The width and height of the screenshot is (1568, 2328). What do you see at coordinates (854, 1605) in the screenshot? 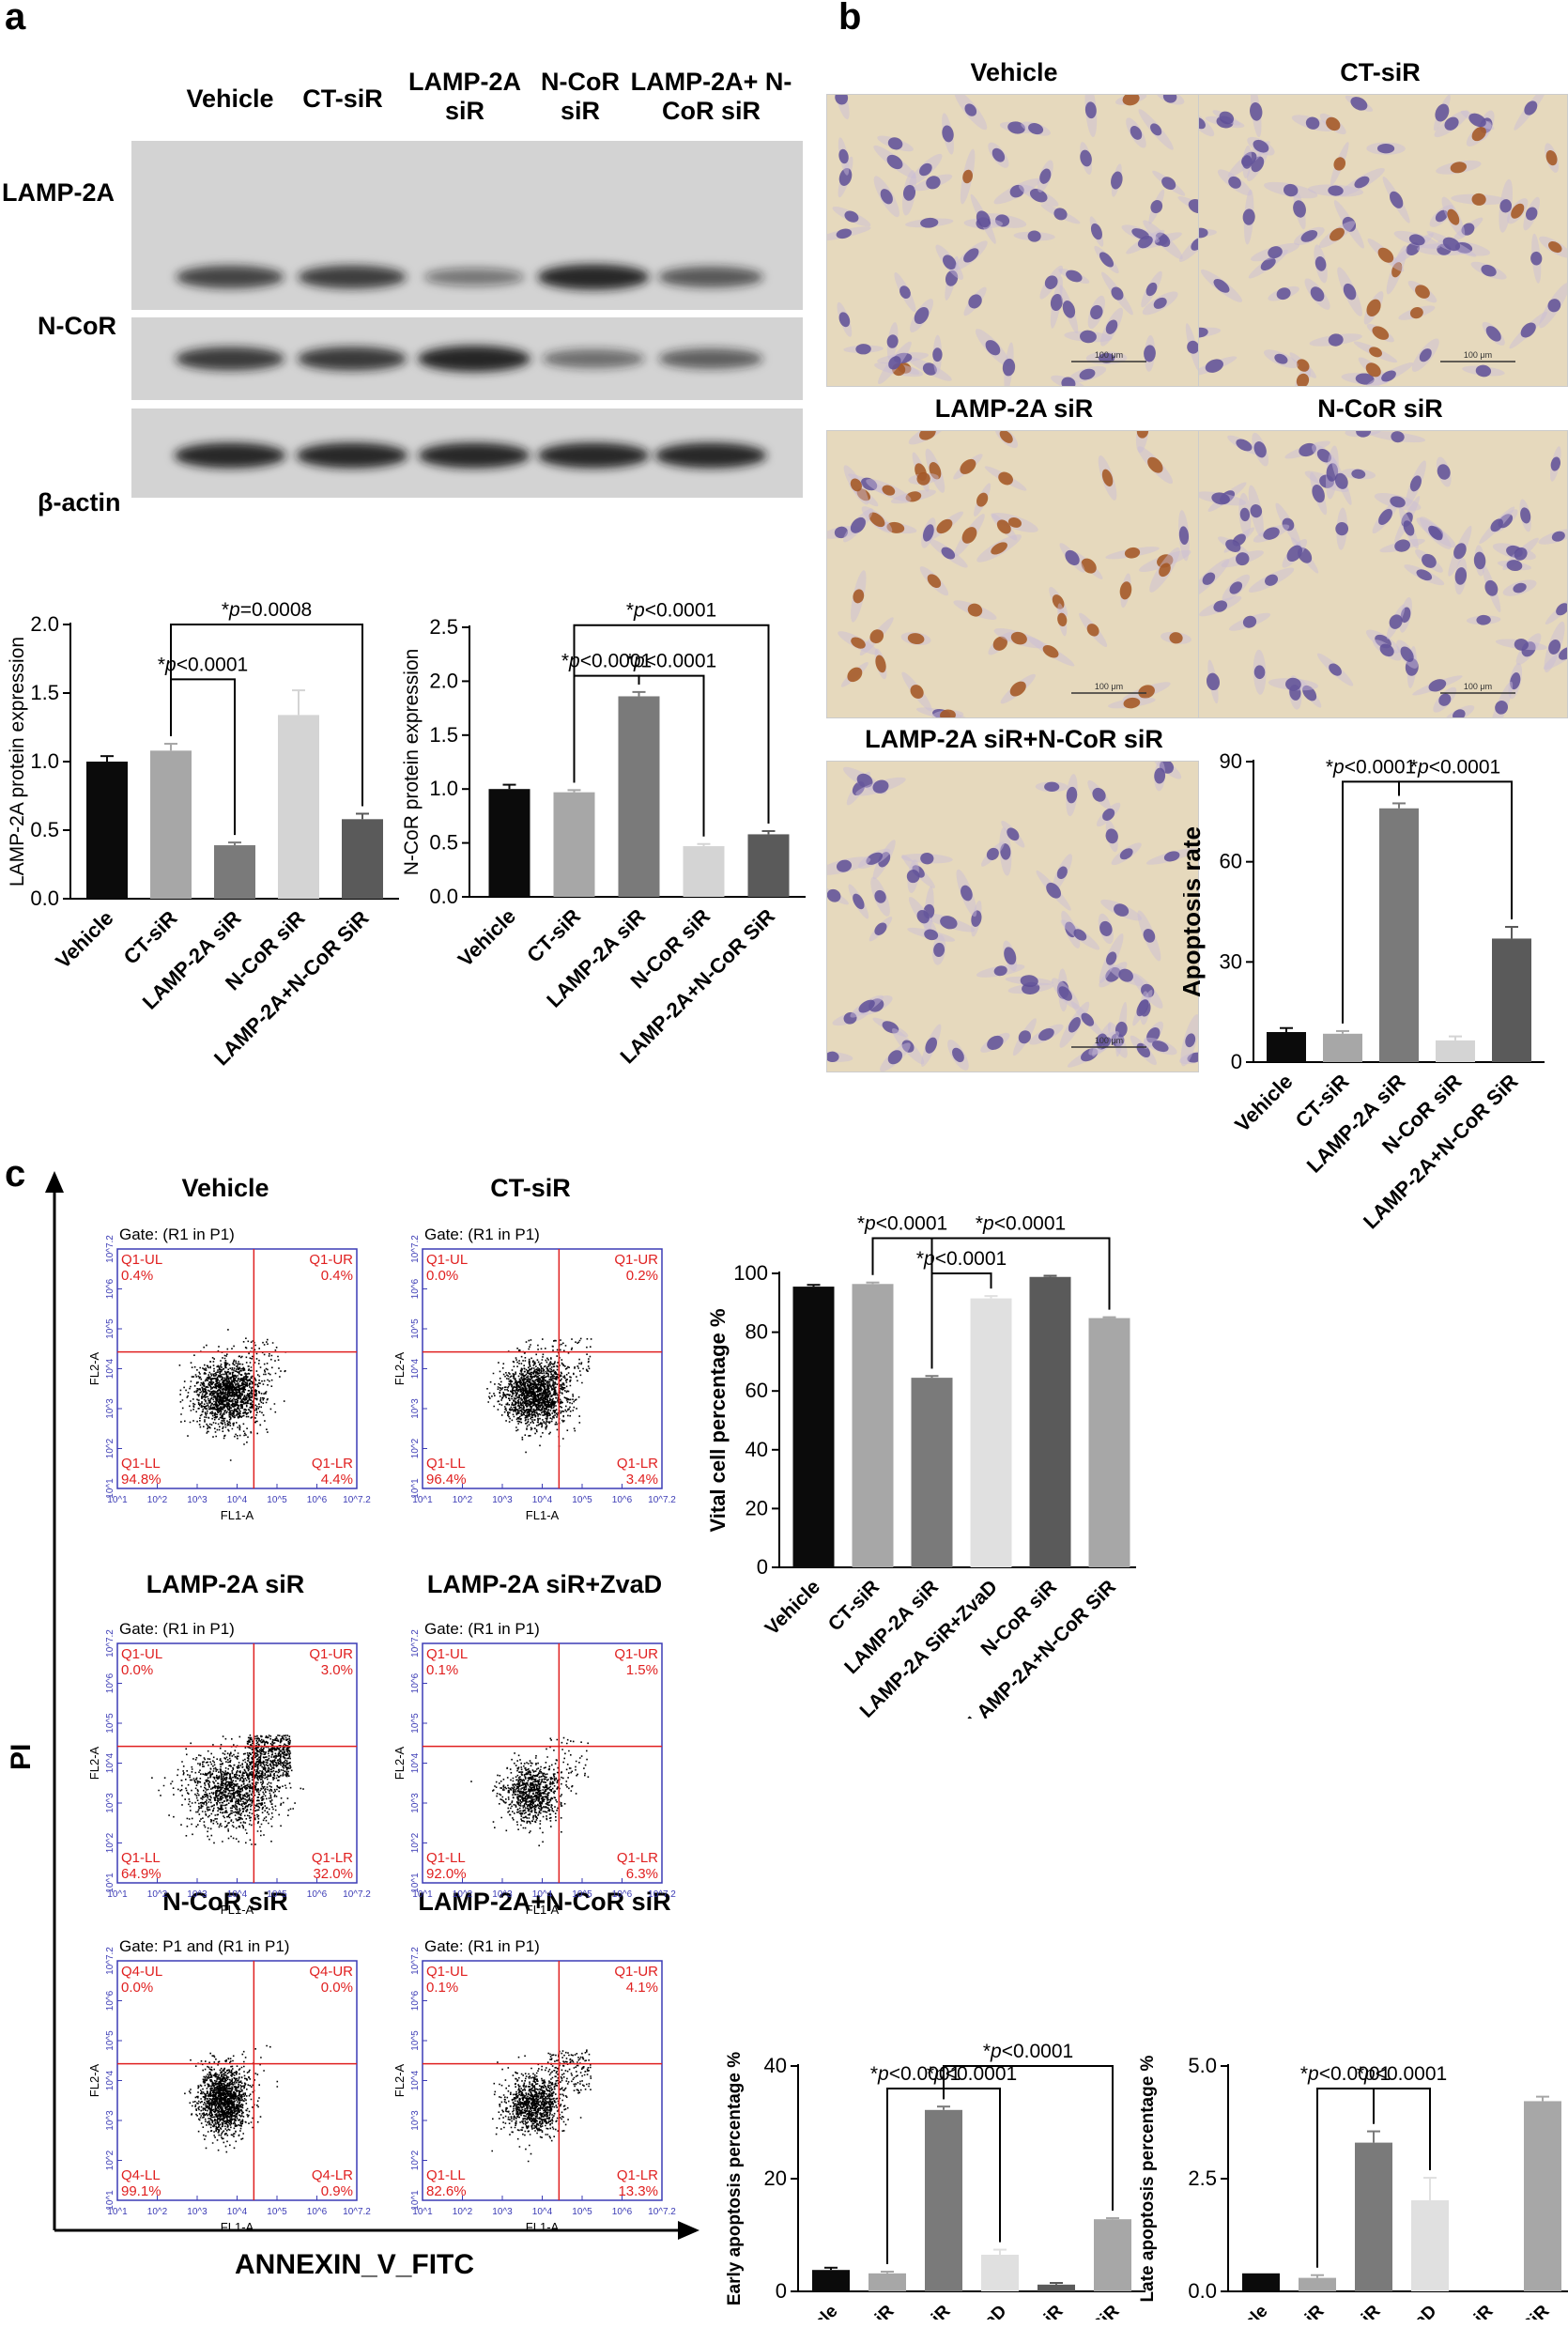
I see `category-label: CT-siR` at bounding box center [854, 1605].